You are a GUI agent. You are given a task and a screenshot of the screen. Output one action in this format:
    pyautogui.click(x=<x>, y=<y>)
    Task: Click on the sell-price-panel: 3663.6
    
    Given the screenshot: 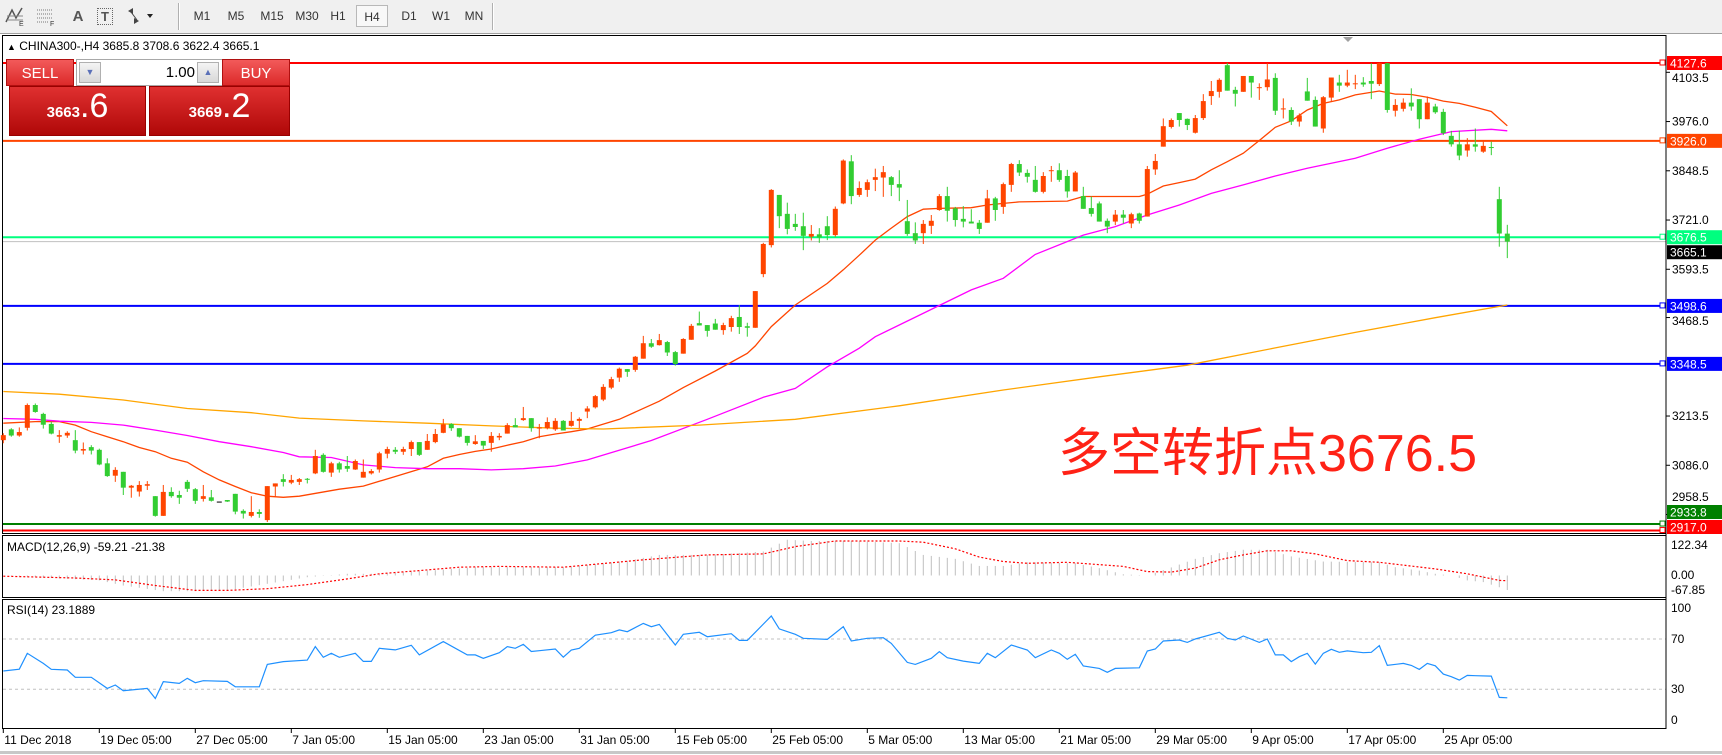 What is the action you would take?
    pyautogui.click(x=77, y=111)
    